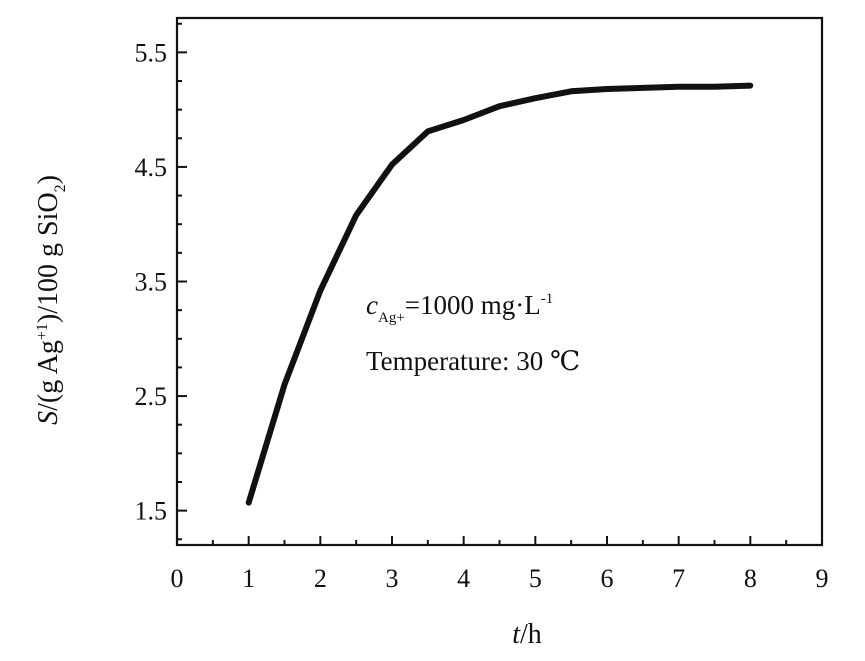  I want to click on x-tick-label: 2, so click(320, 578).